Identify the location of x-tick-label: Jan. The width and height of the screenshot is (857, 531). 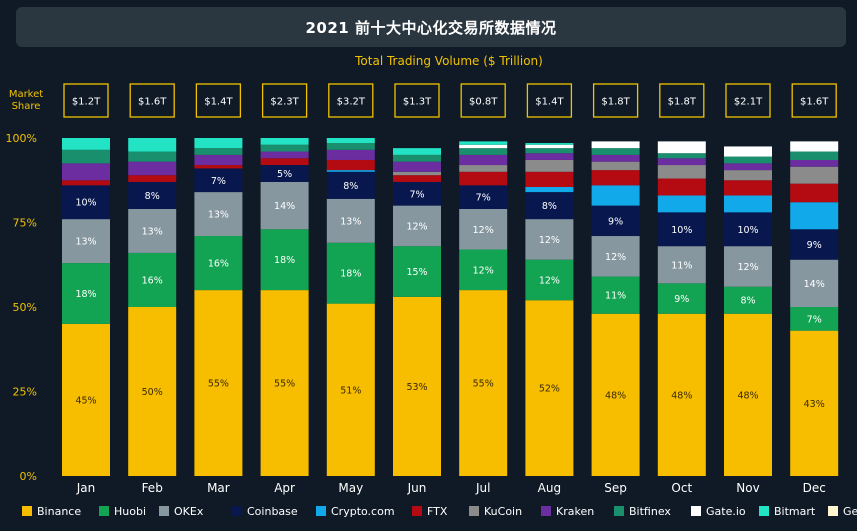
(86, 488).